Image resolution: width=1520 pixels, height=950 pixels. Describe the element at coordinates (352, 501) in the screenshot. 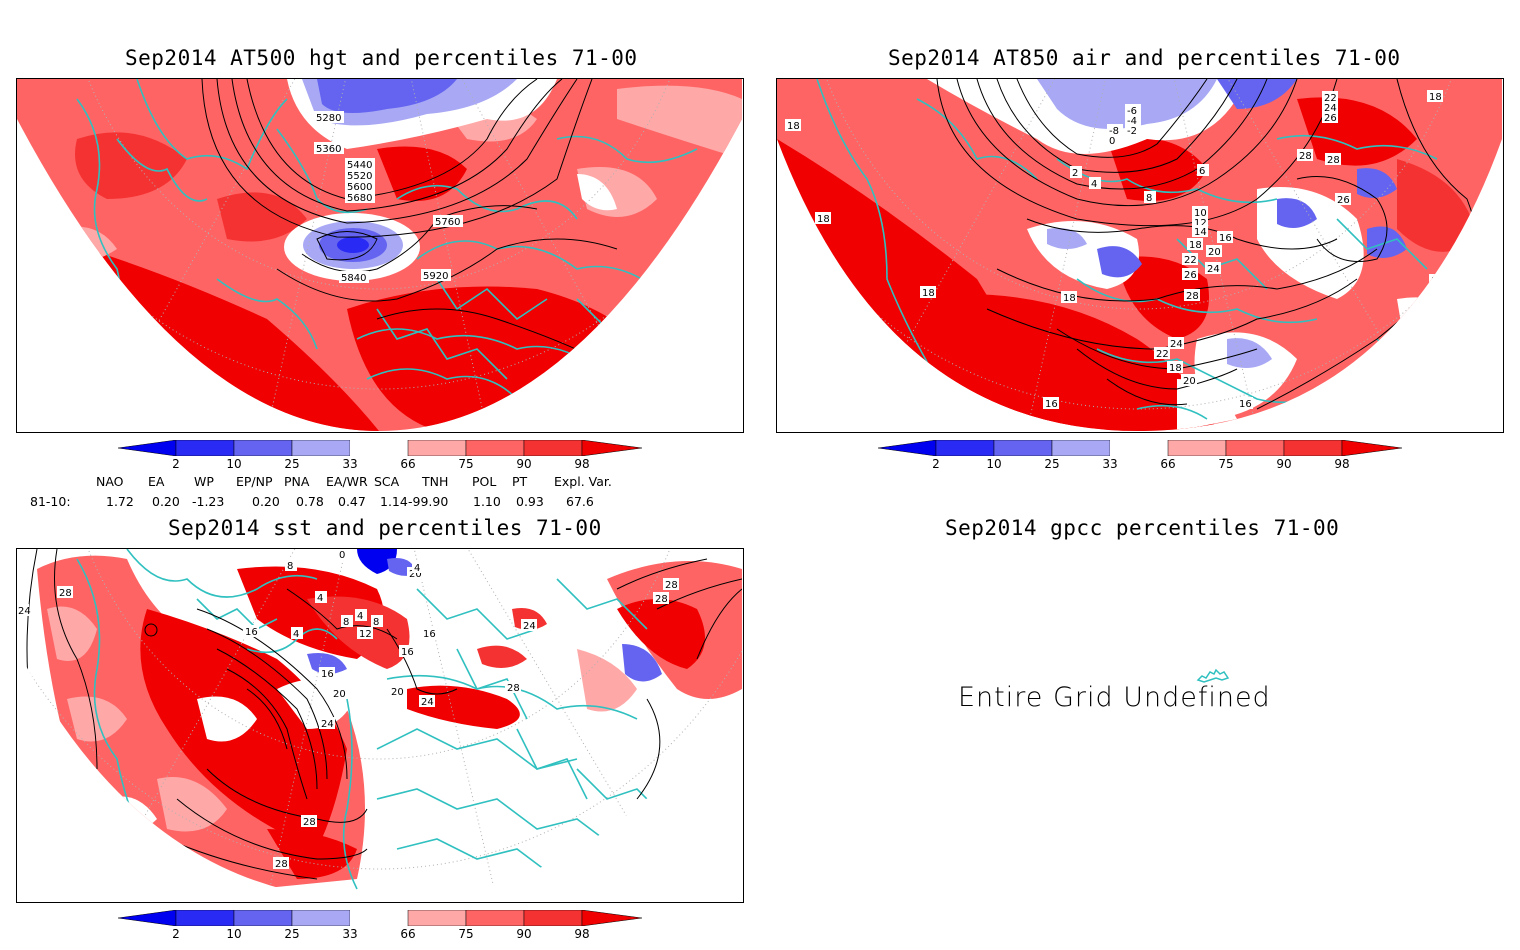

I see `tc-value: 0.47` at that location.